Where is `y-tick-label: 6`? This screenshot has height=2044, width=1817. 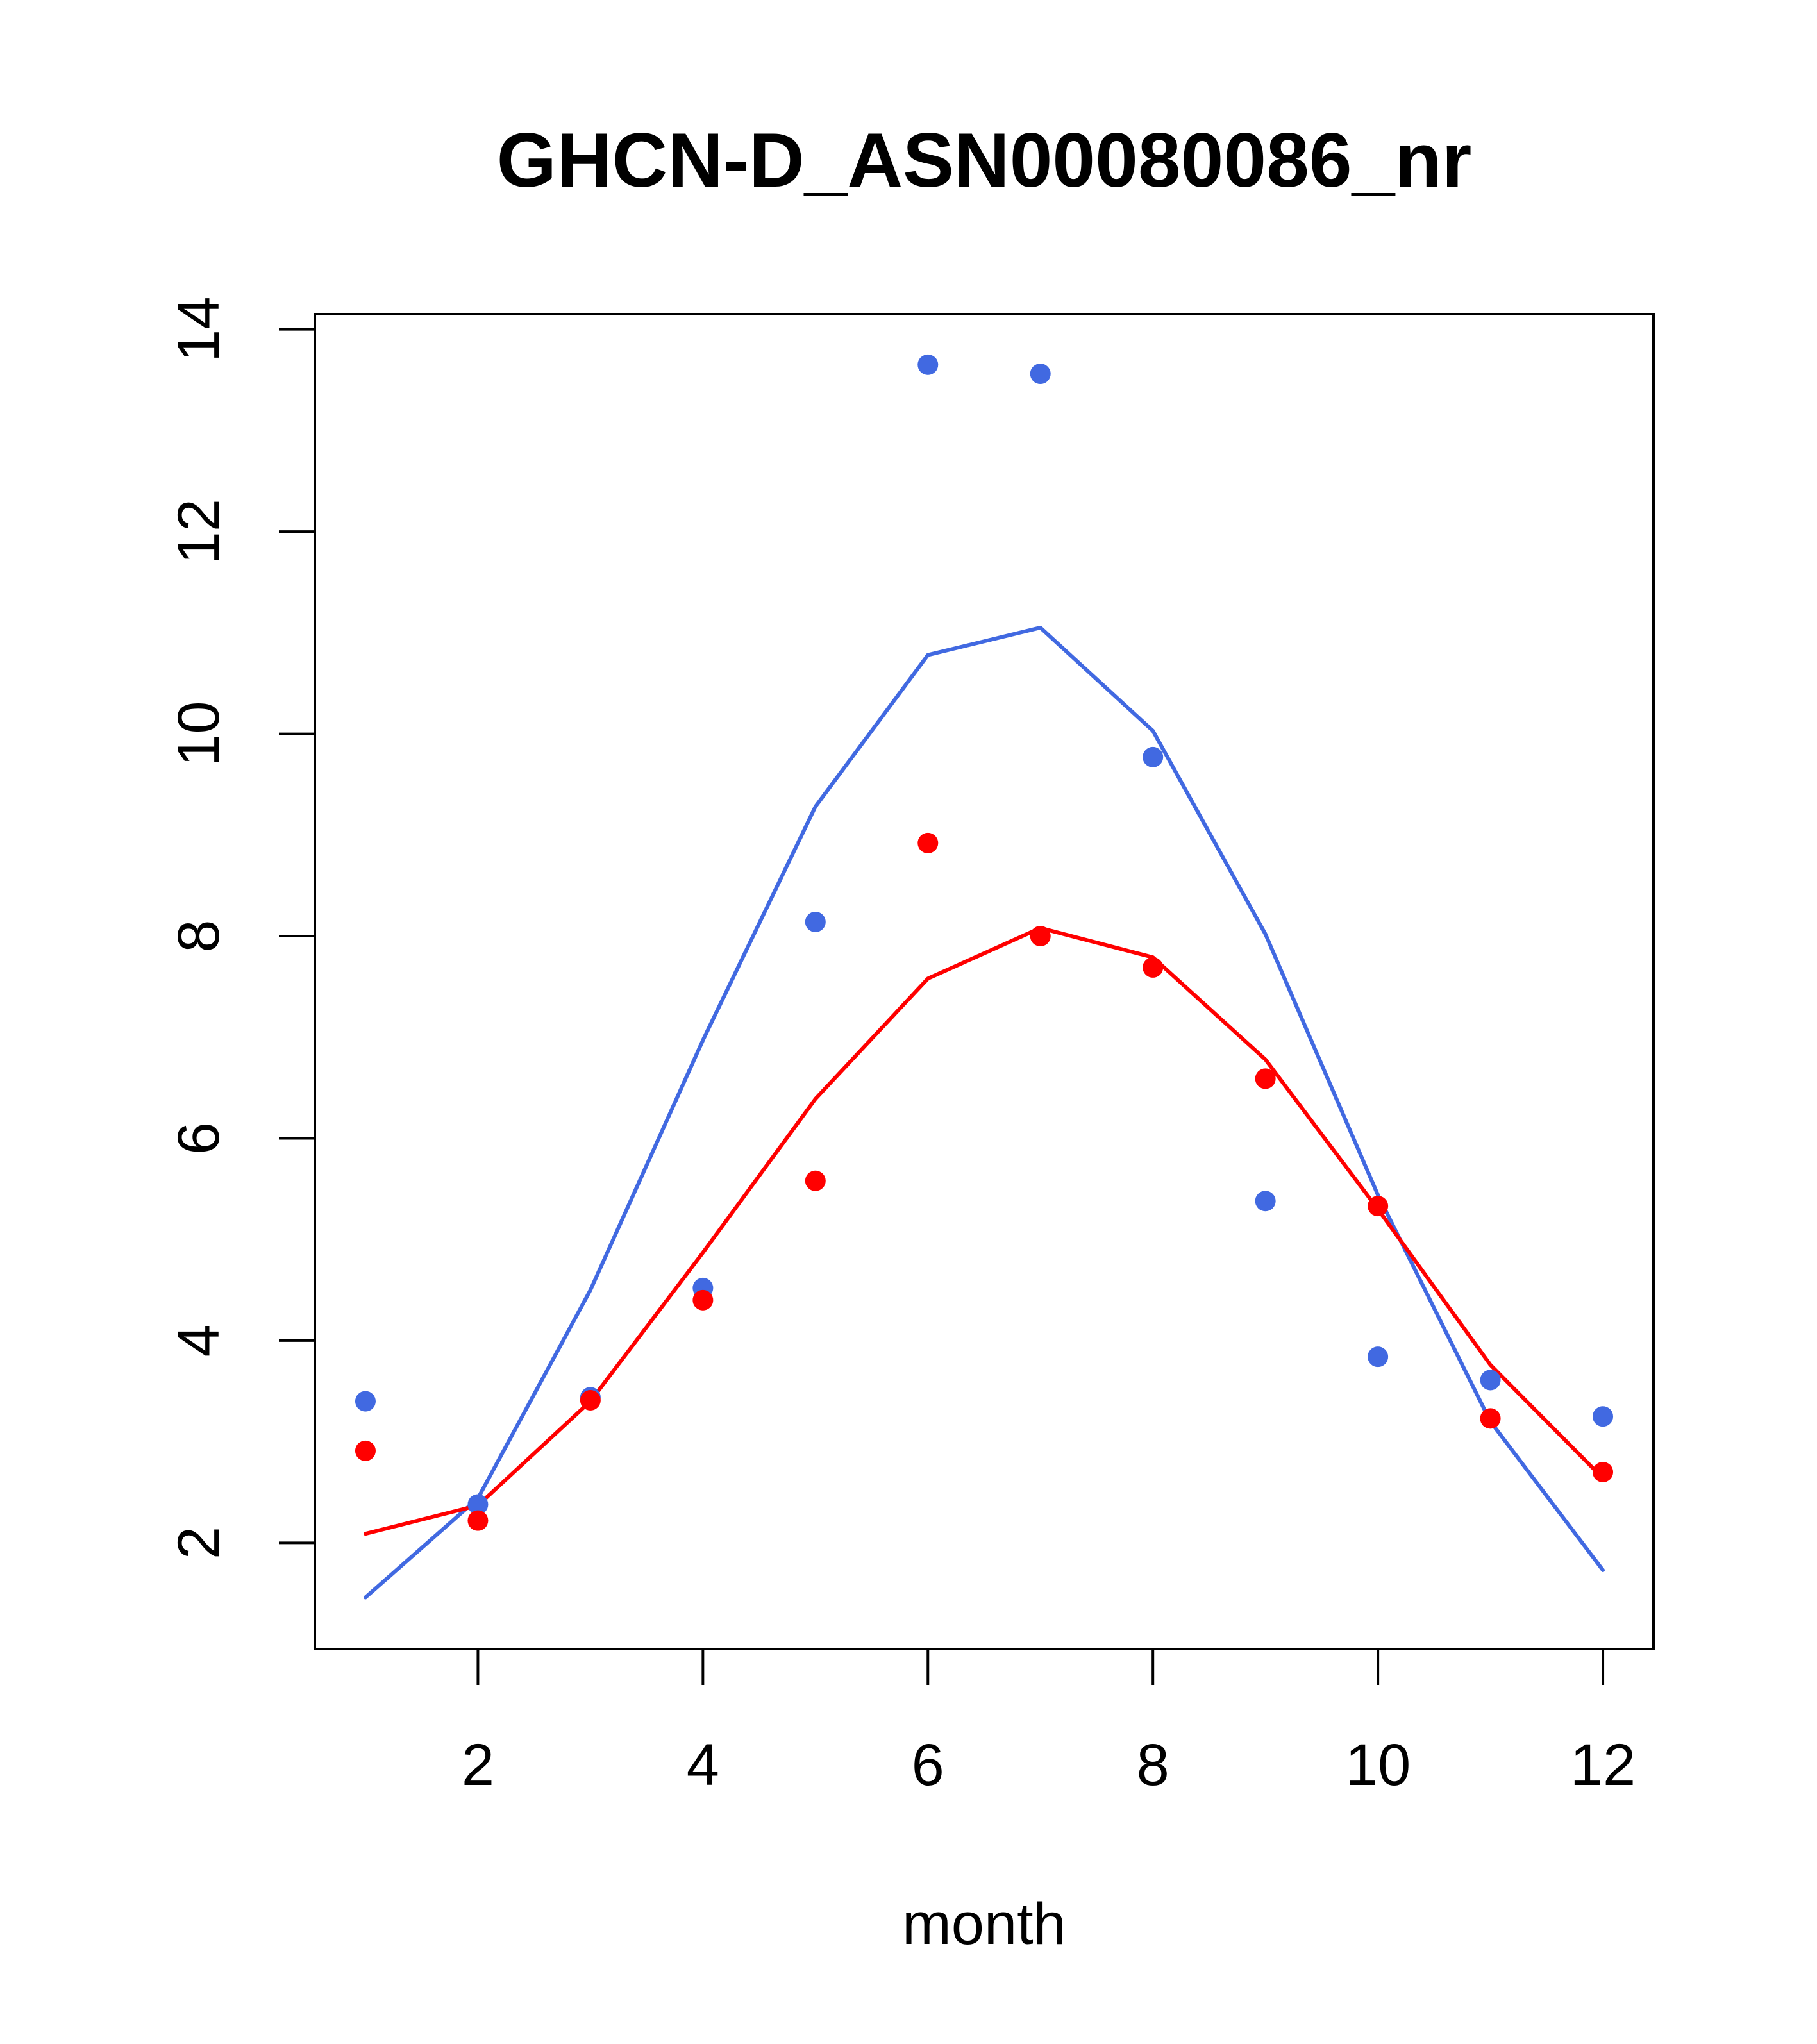
y-tick-label: 6 is located at coordinates (198, 1138).